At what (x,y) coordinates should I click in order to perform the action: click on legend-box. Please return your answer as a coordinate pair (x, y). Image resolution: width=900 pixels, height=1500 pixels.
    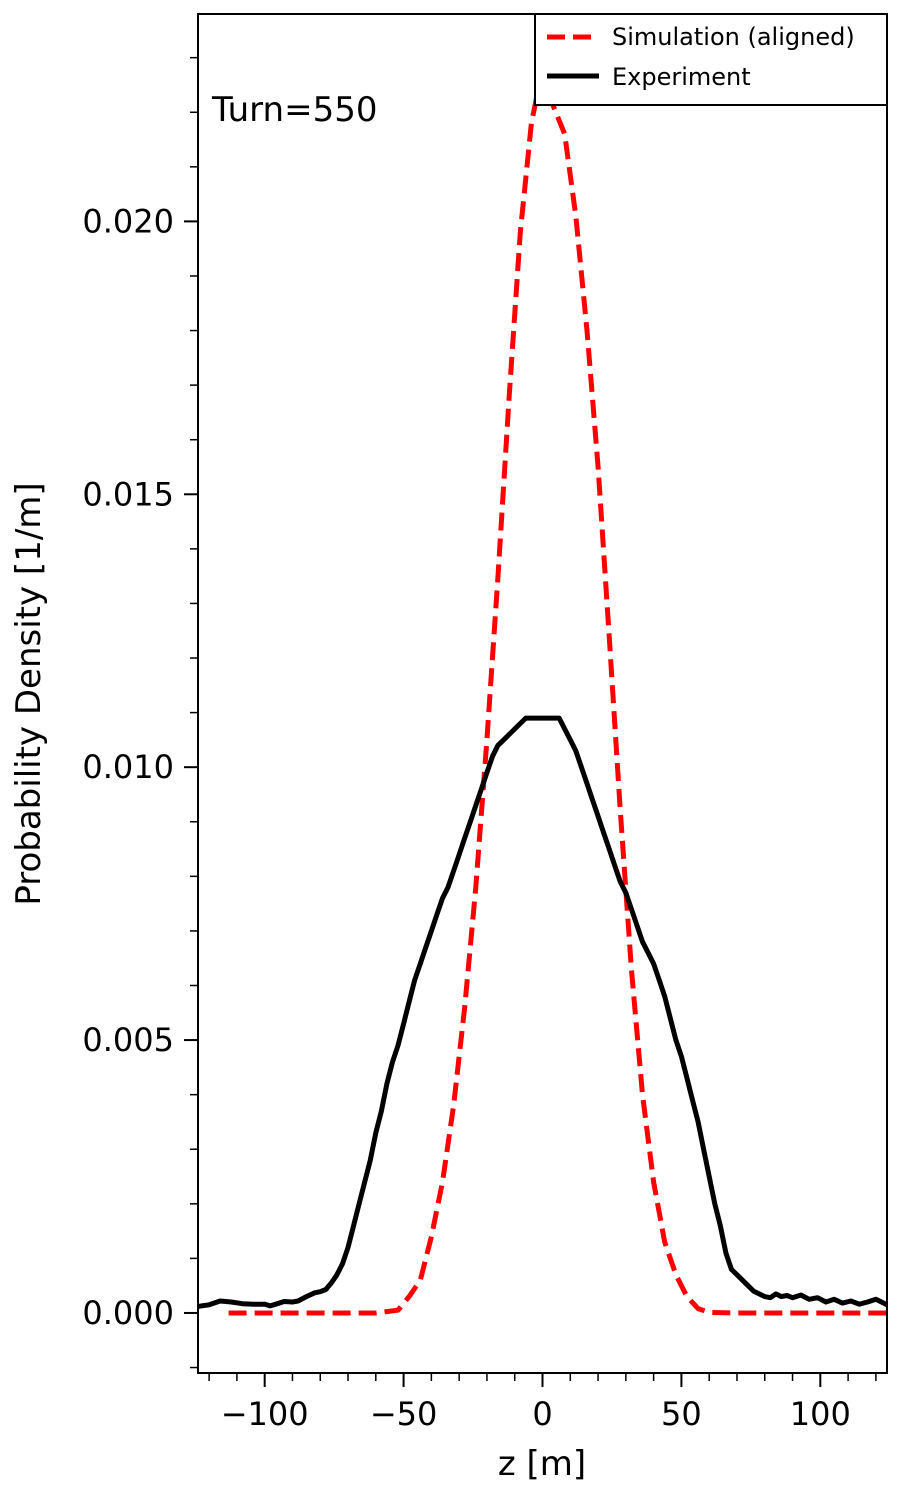
    Looking at the image, I should click on (711, 59).